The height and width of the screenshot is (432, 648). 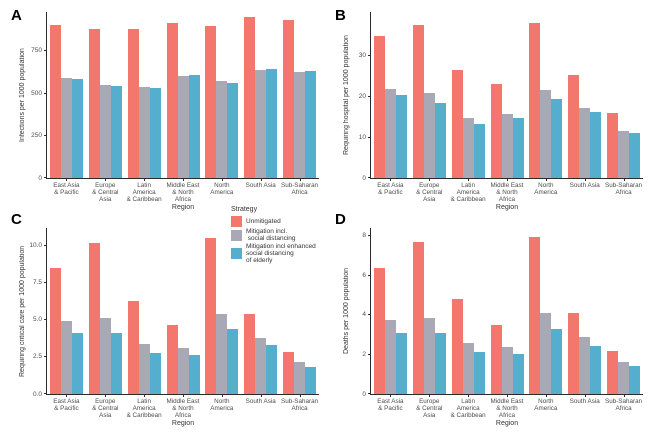 What do you see at coordinates (36, 51) in the screenshot?
I see `y-tick-label: 750` at bounding box center [36, 51].